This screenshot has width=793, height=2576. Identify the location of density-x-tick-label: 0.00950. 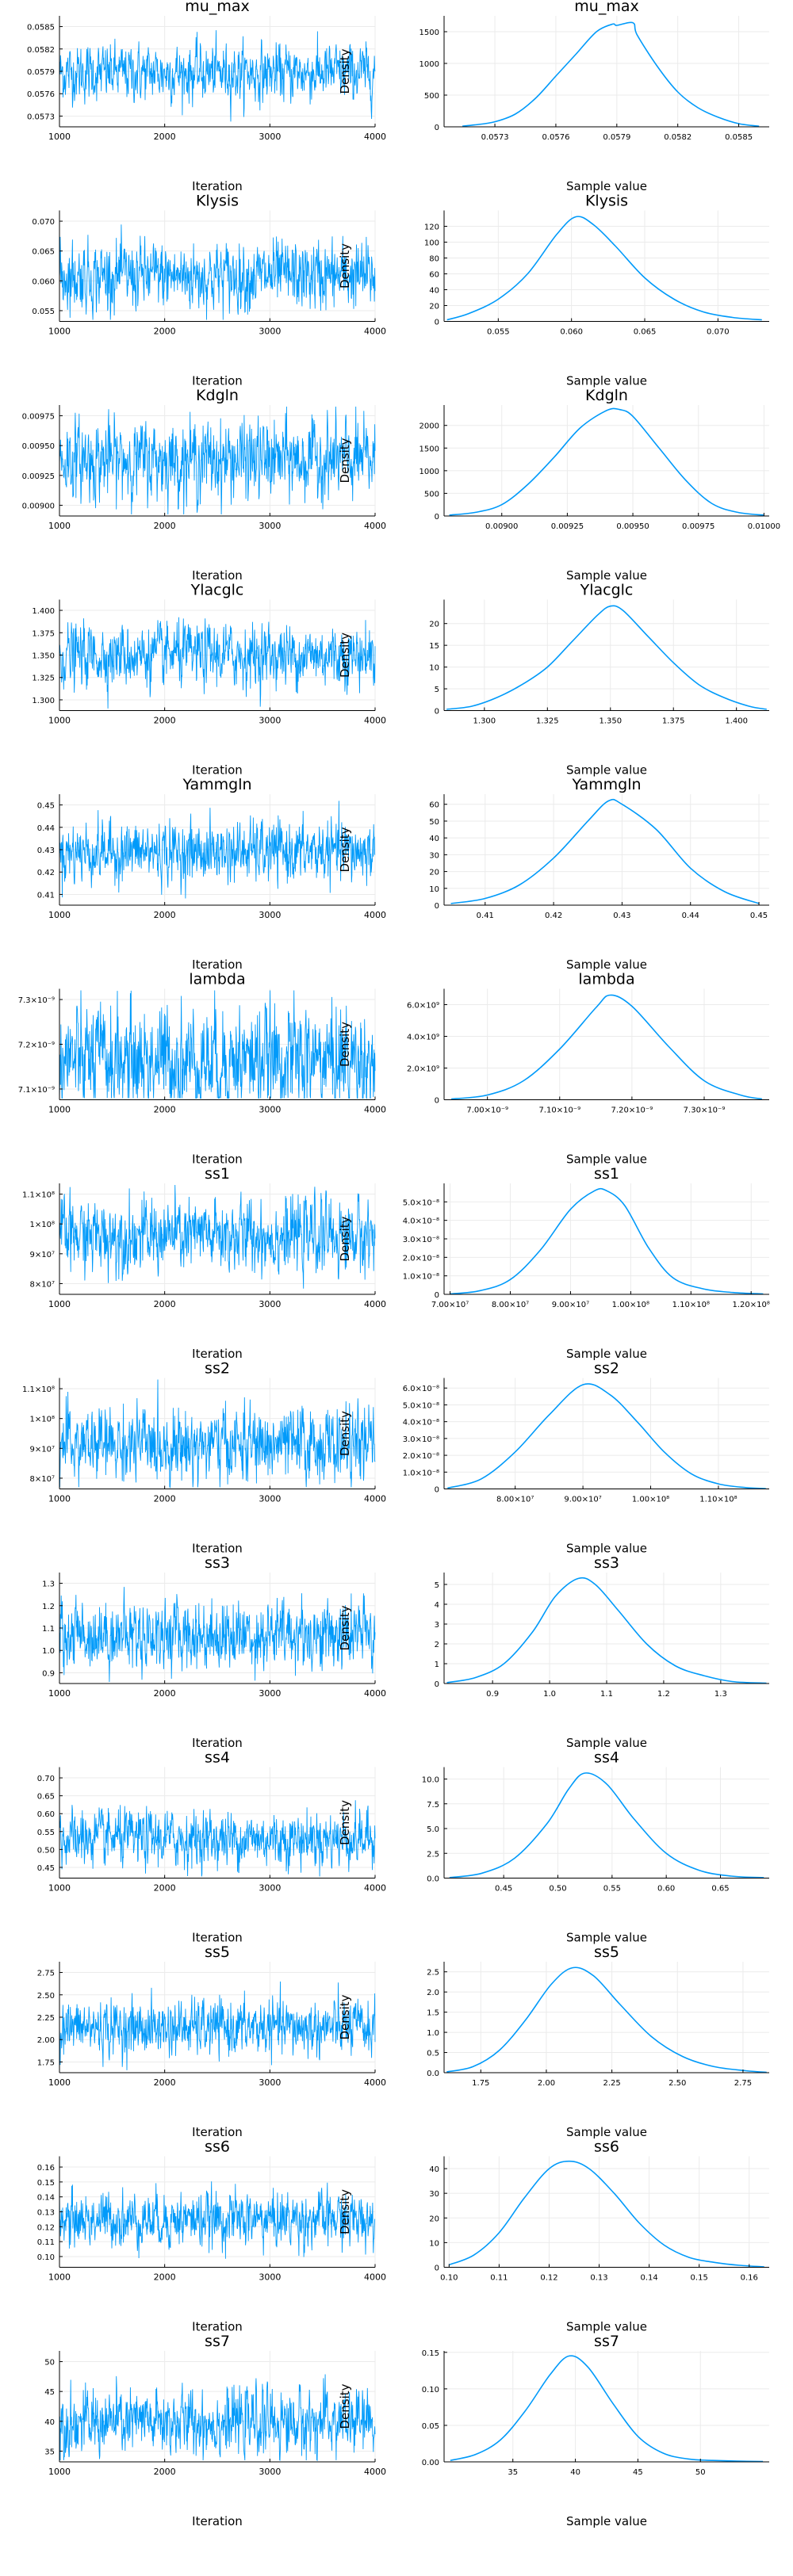
(632, 526).